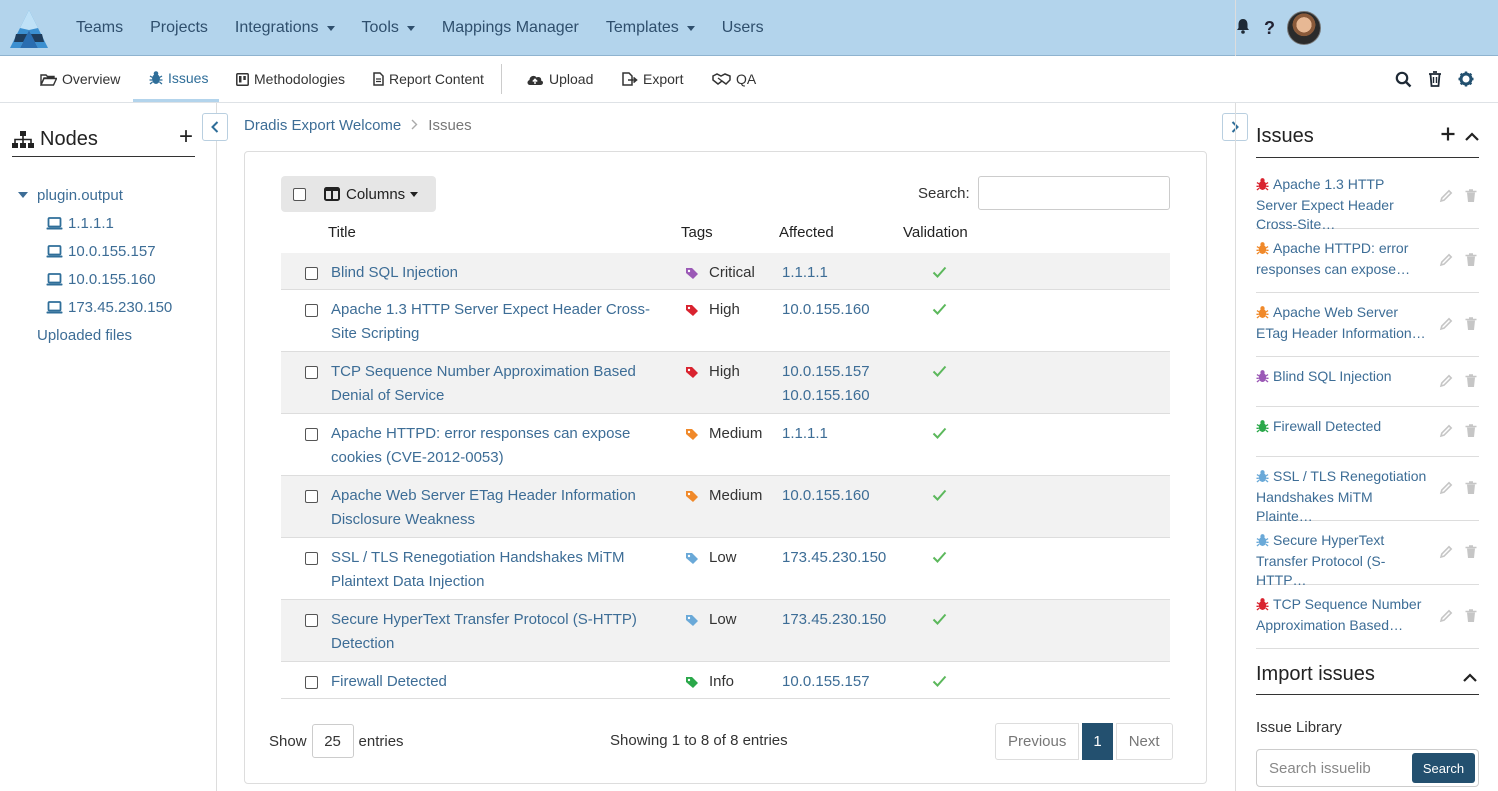  What do you see at coordinates (95, 307) in the screenshot?
I see `node-item: 173.45.230.150` at bounding box center [95, 307].